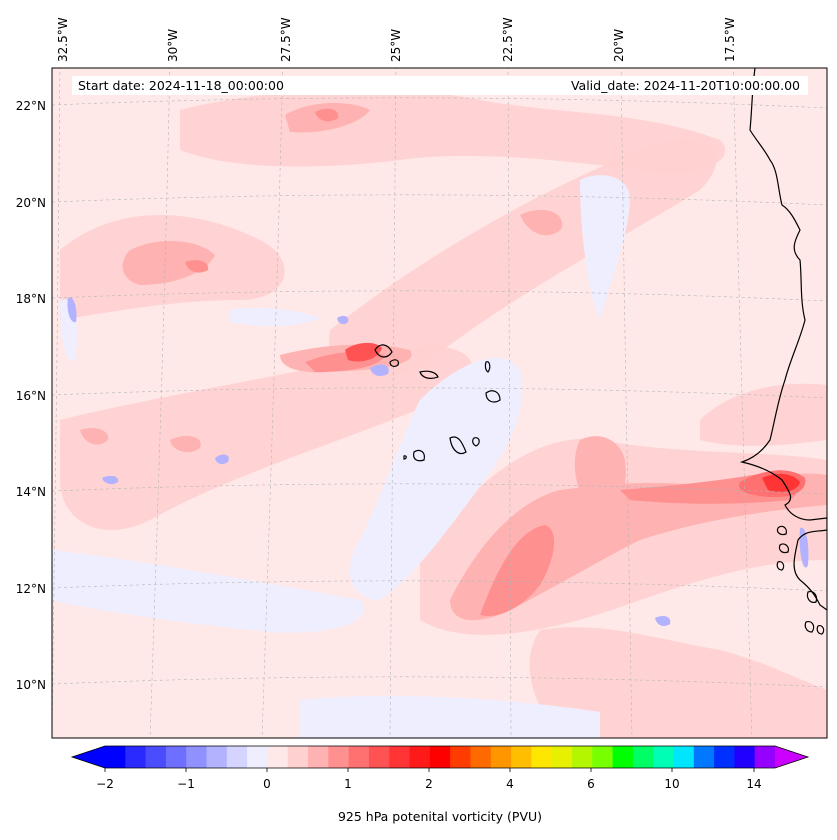 The width and height of the screenshot is (837, 840). What do you see at coordinates (510, 784) in the screenshot?
I see `colorbar-tick-label: 4` at bounding box center [510, 784].